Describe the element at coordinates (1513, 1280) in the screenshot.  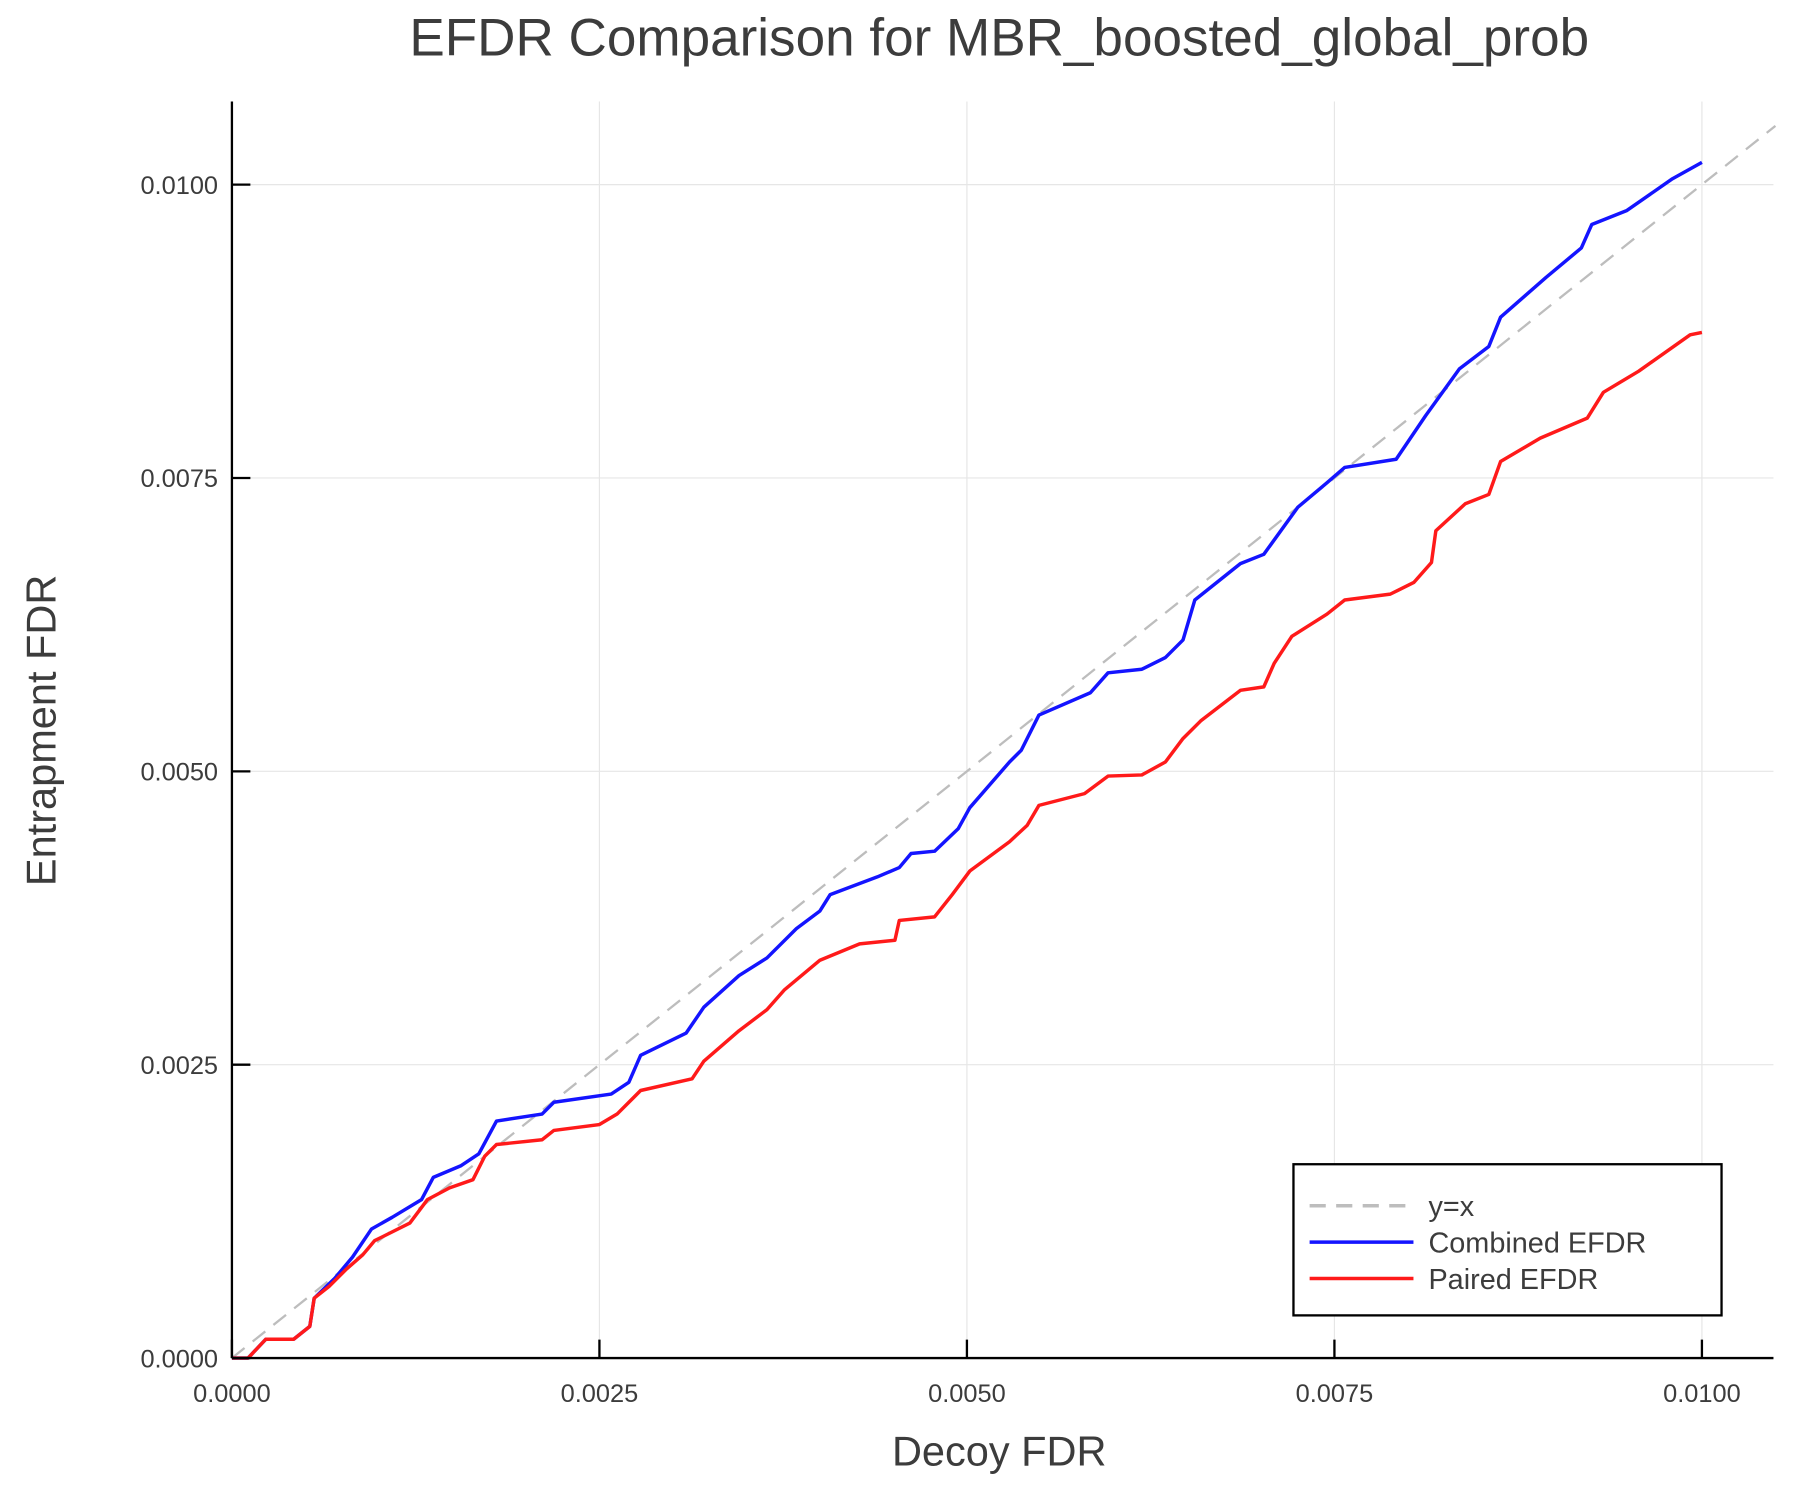
I see `legend-label: Paired EFDR` at that location.